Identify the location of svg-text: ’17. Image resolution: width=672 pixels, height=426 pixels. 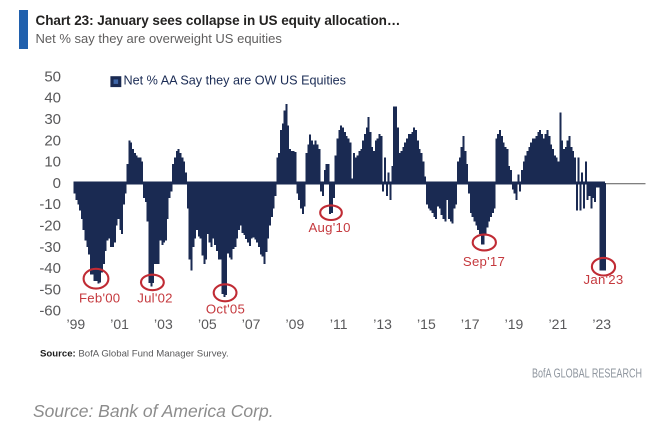
(470, 324).